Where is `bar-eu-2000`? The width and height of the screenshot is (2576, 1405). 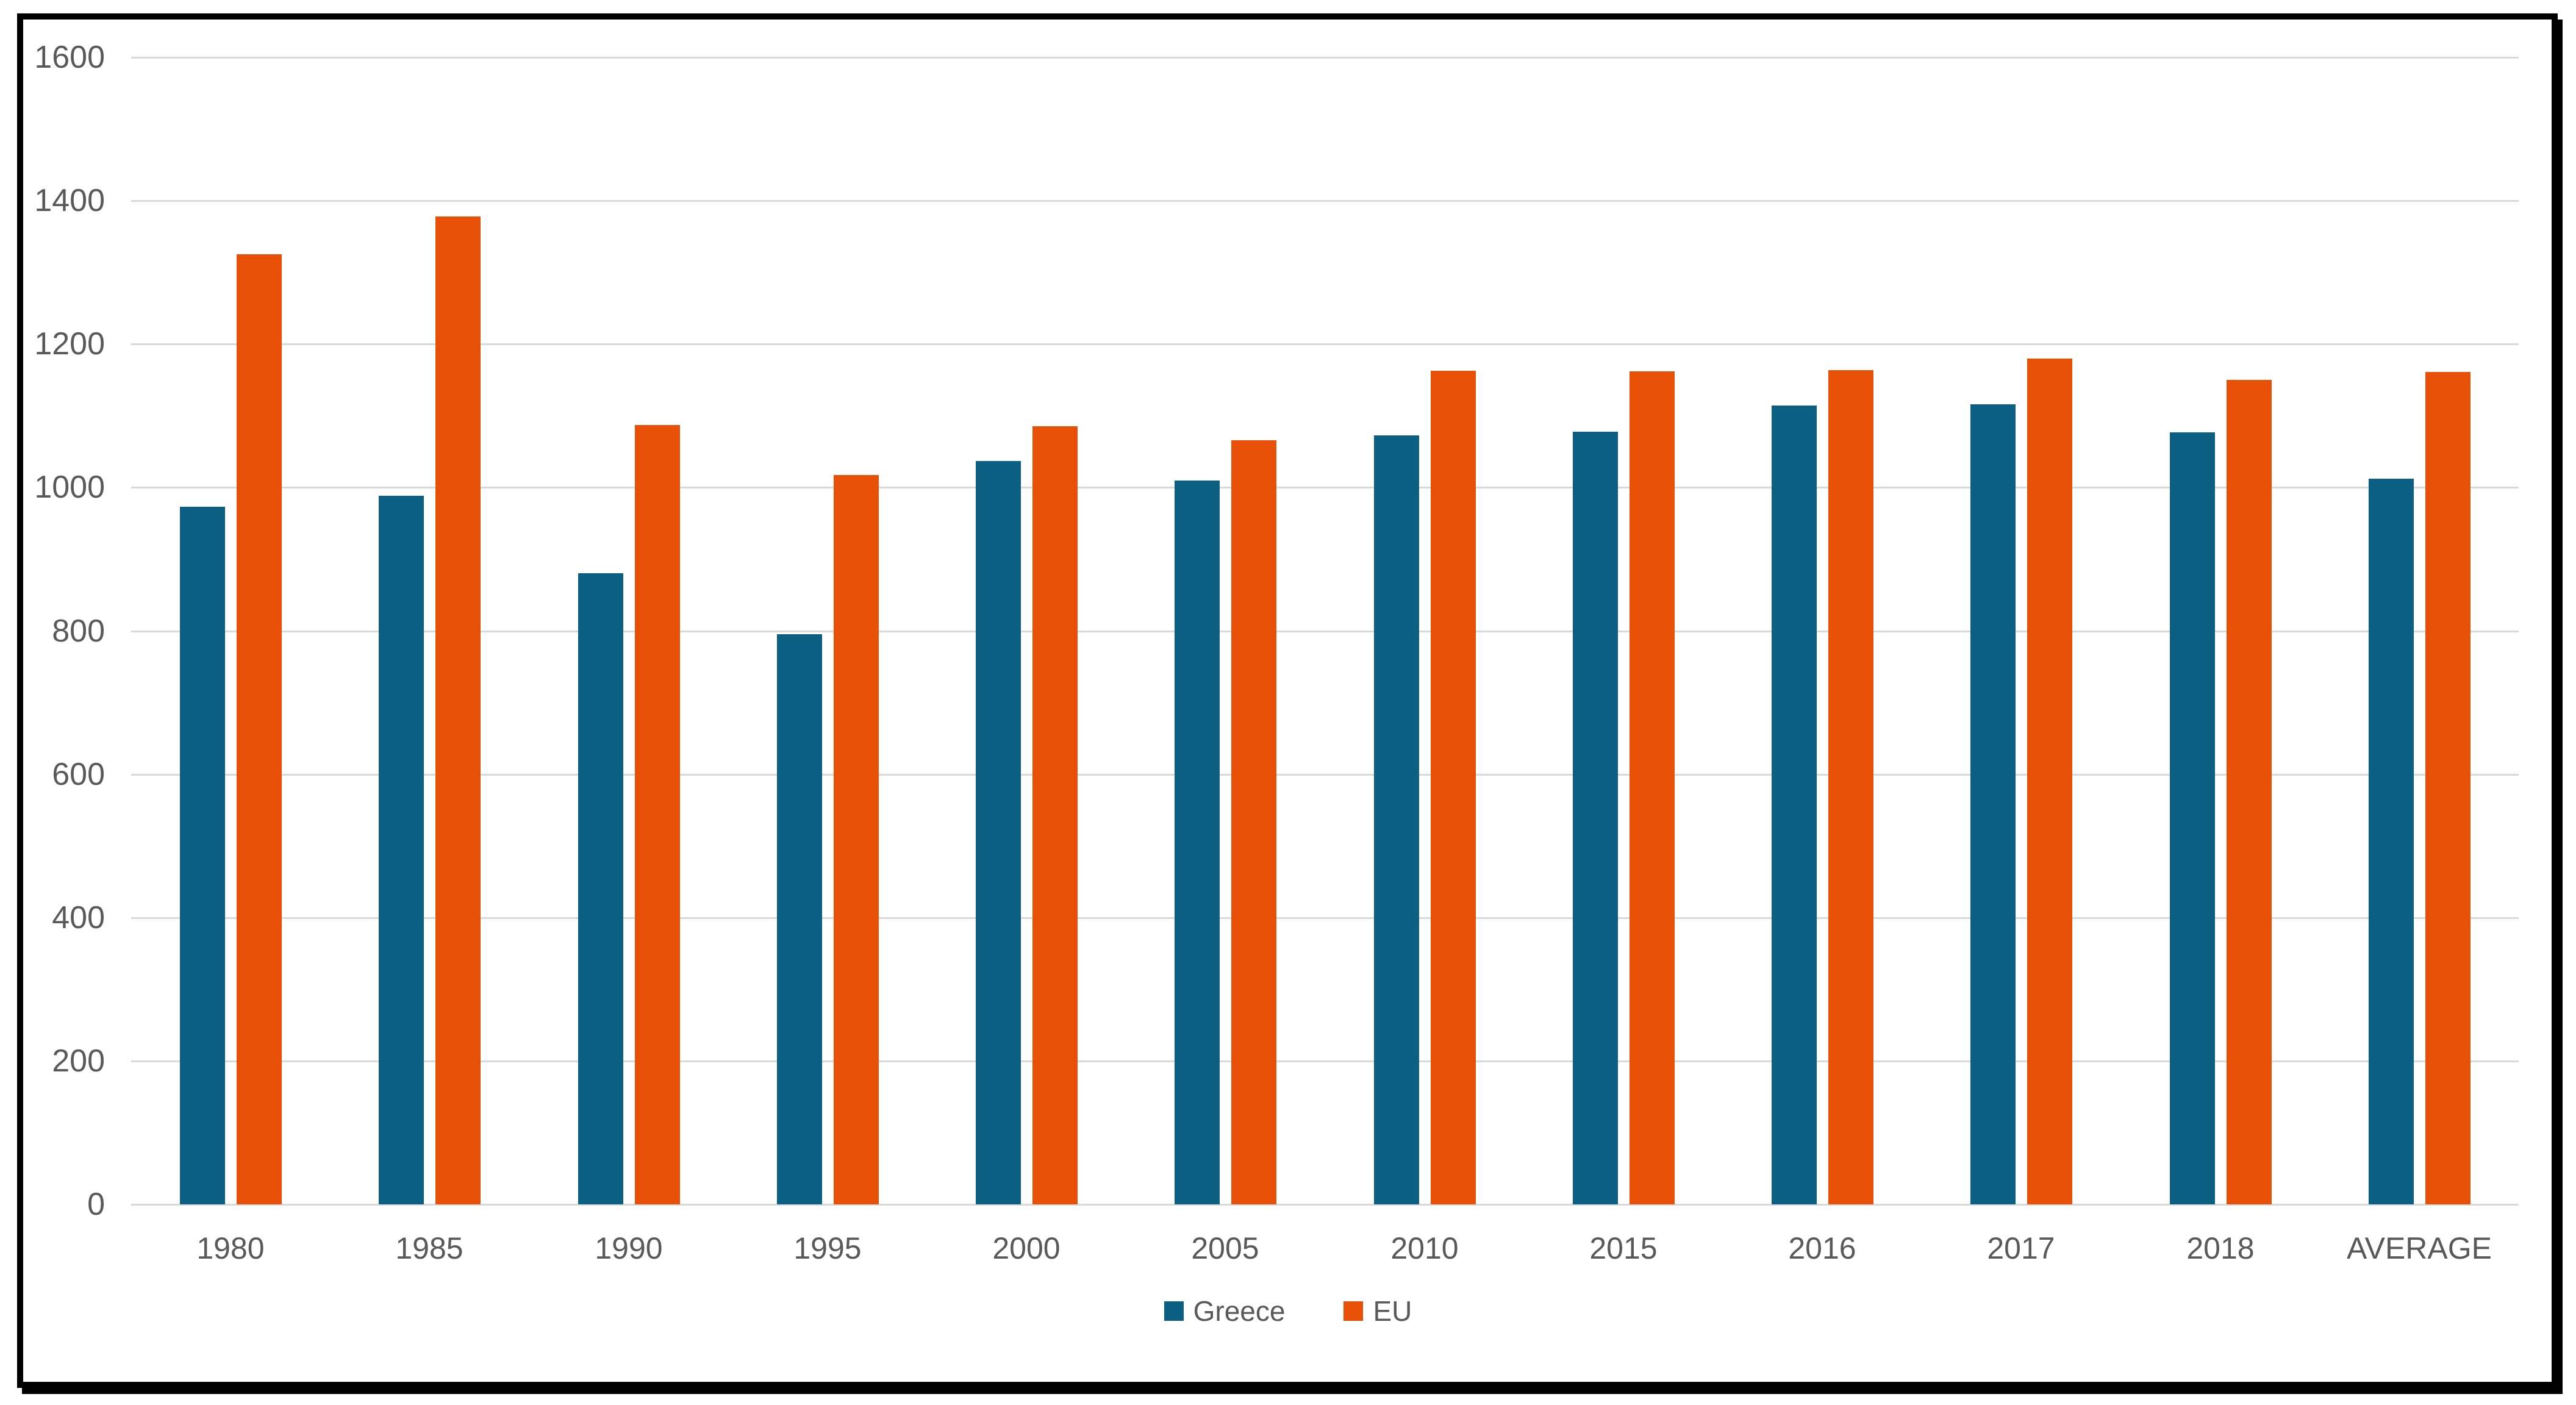
bar-eu-2000 is located at coordinates (1055, 815).